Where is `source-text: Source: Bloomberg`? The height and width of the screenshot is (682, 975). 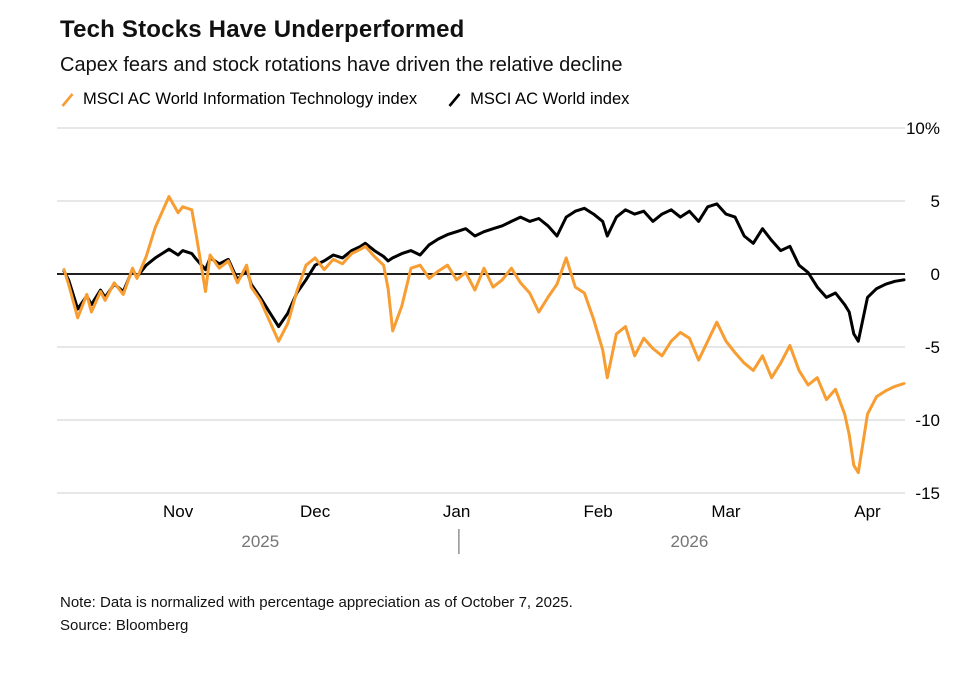
source-text: Source: Bloomberg is located at coordinates (124, 626).